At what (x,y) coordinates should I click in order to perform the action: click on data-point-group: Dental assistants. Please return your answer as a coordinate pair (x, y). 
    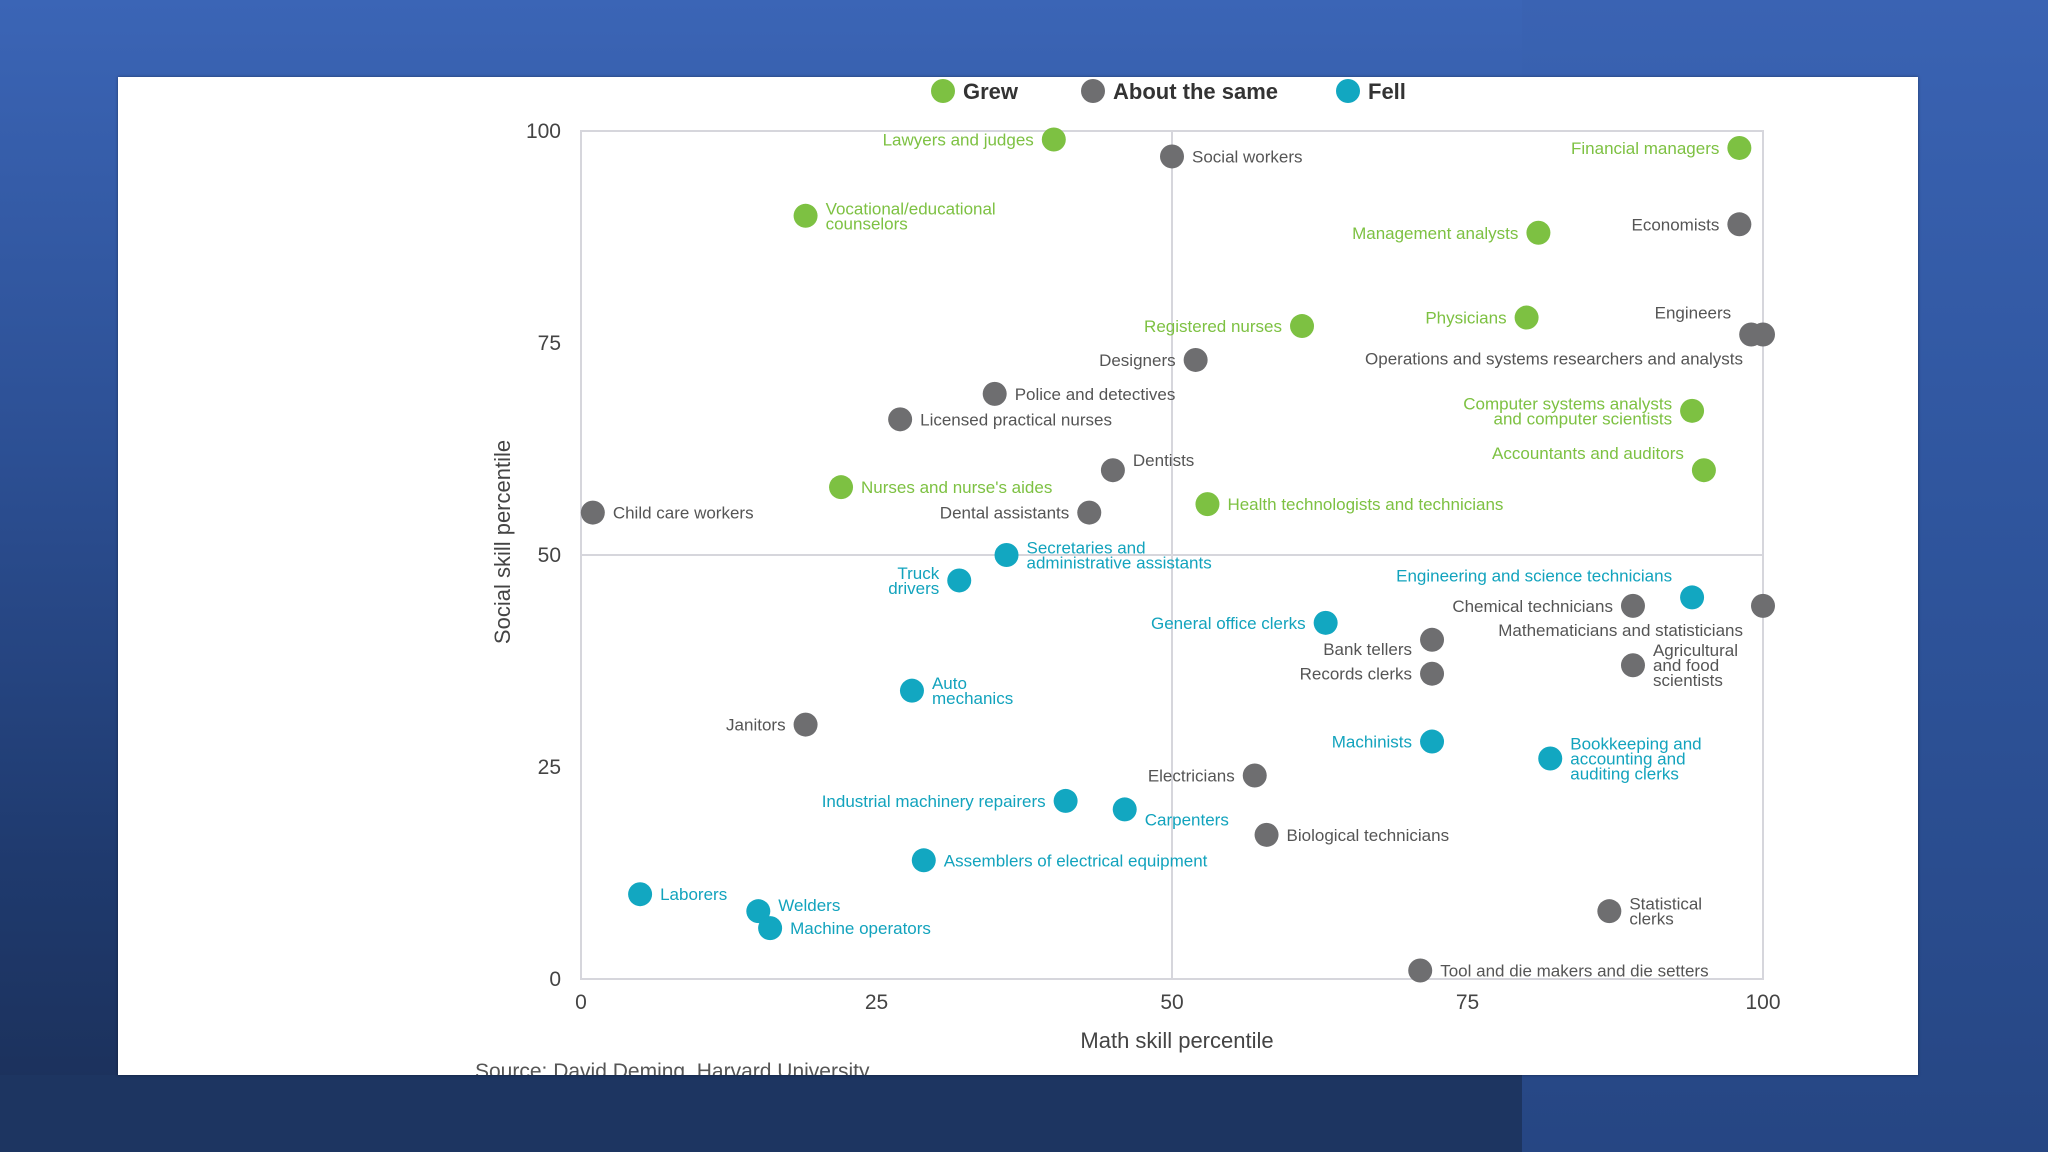
    Looking at the image, I should click on (1021, 512).